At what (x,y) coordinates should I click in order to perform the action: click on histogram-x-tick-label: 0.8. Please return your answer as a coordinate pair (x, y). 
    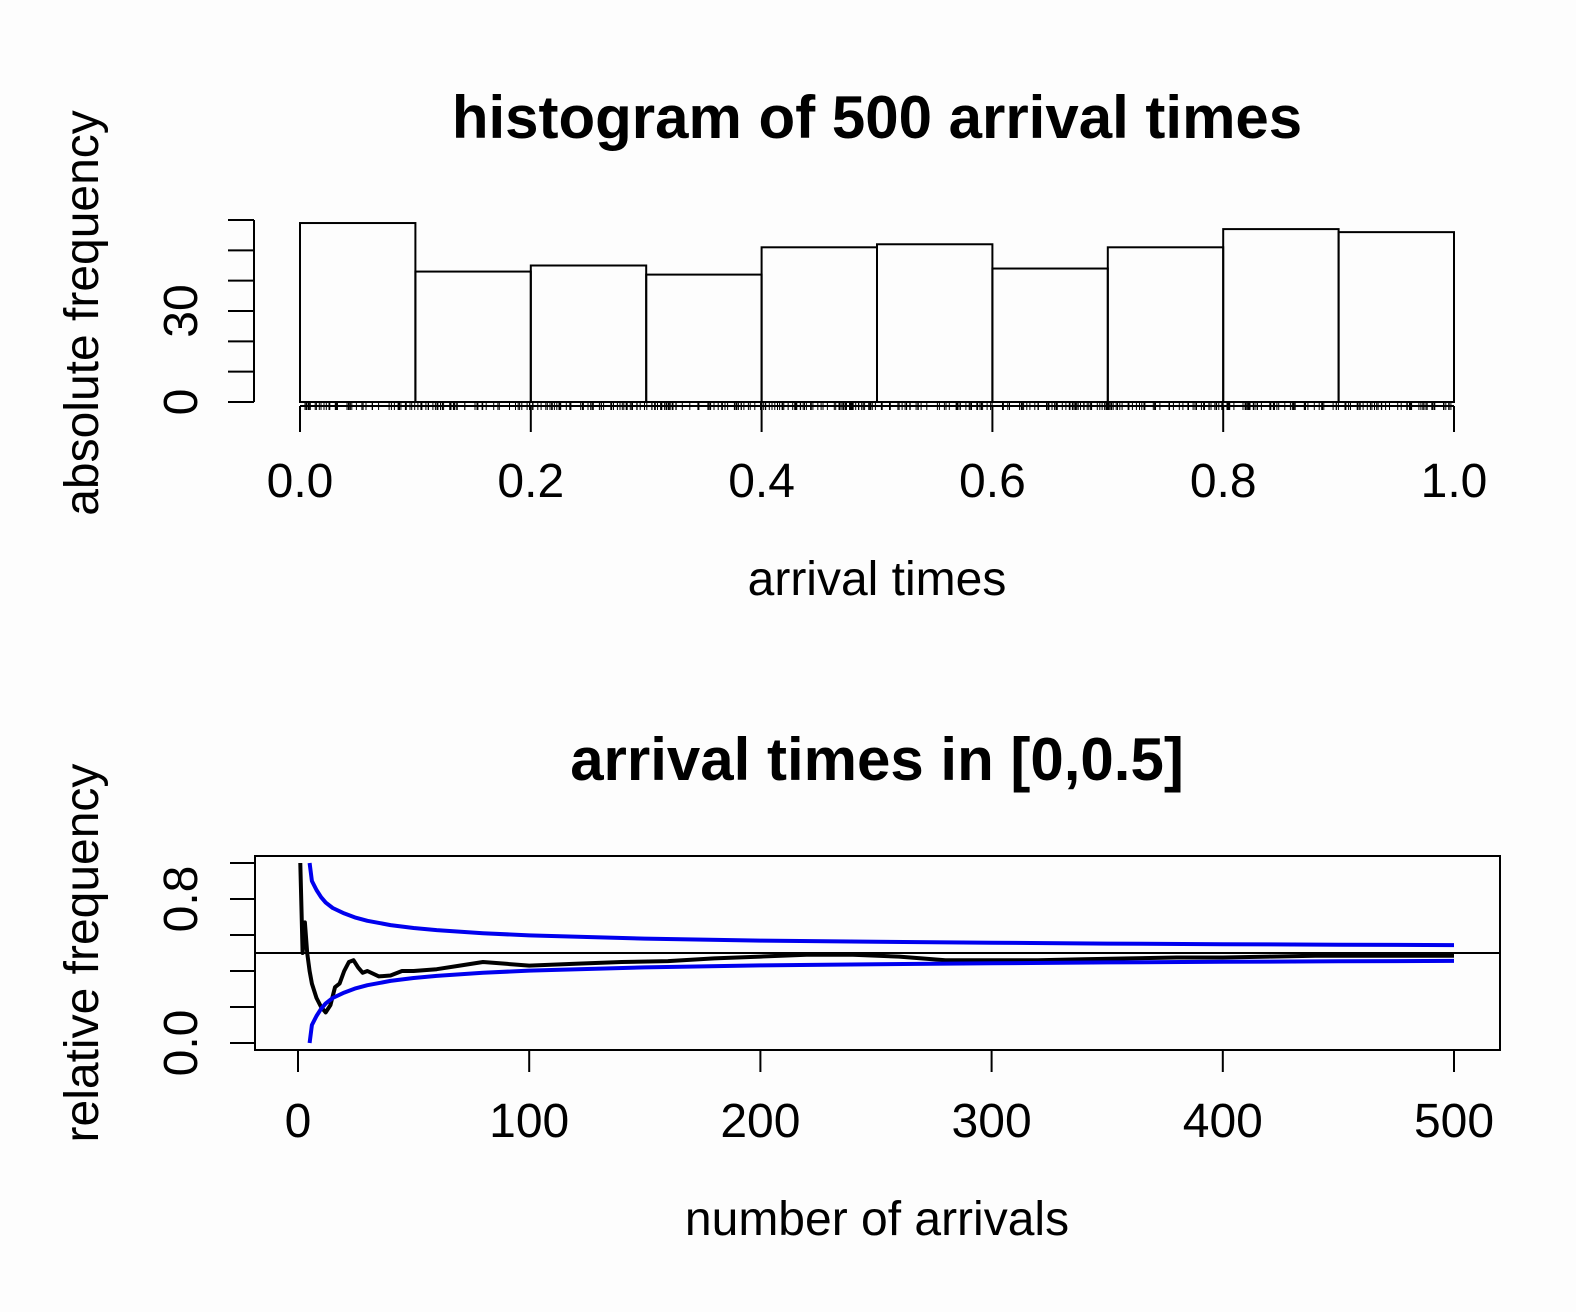
    Looking at the image, I should click on (1223, 481).